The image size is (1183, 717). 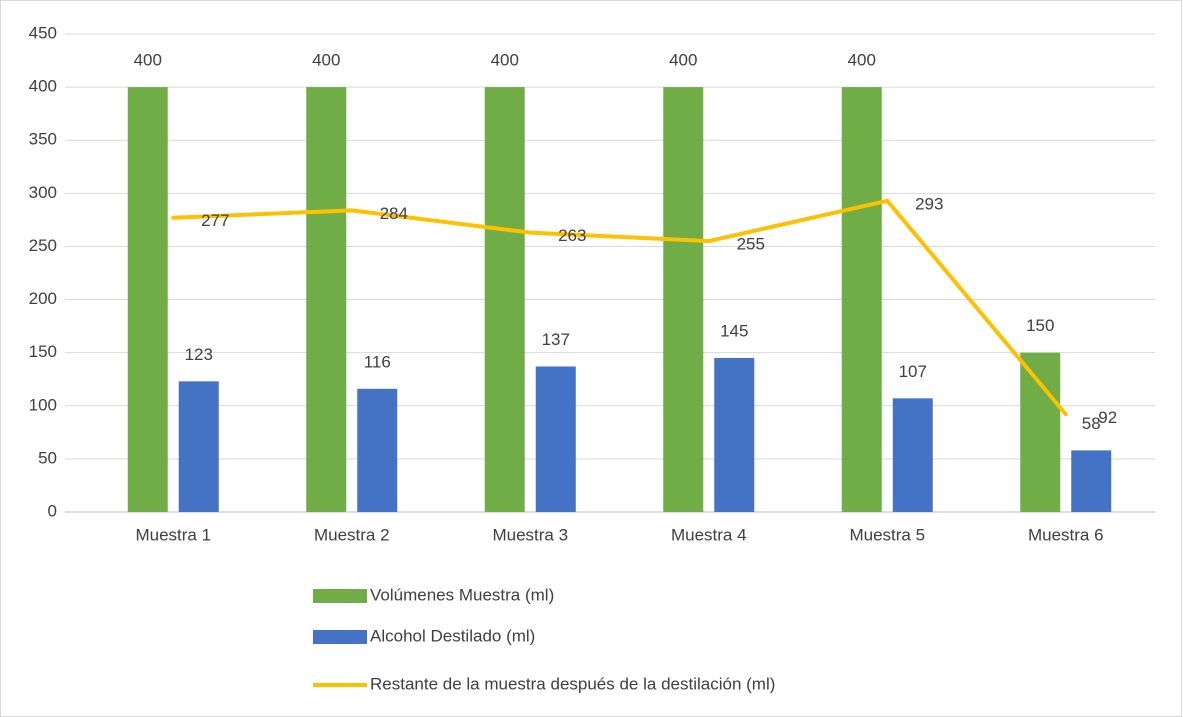 What do you see at coordinates (43, 32) in the screenshot?
I see `y-tick-label: 450` at bounding box center [43, 32].